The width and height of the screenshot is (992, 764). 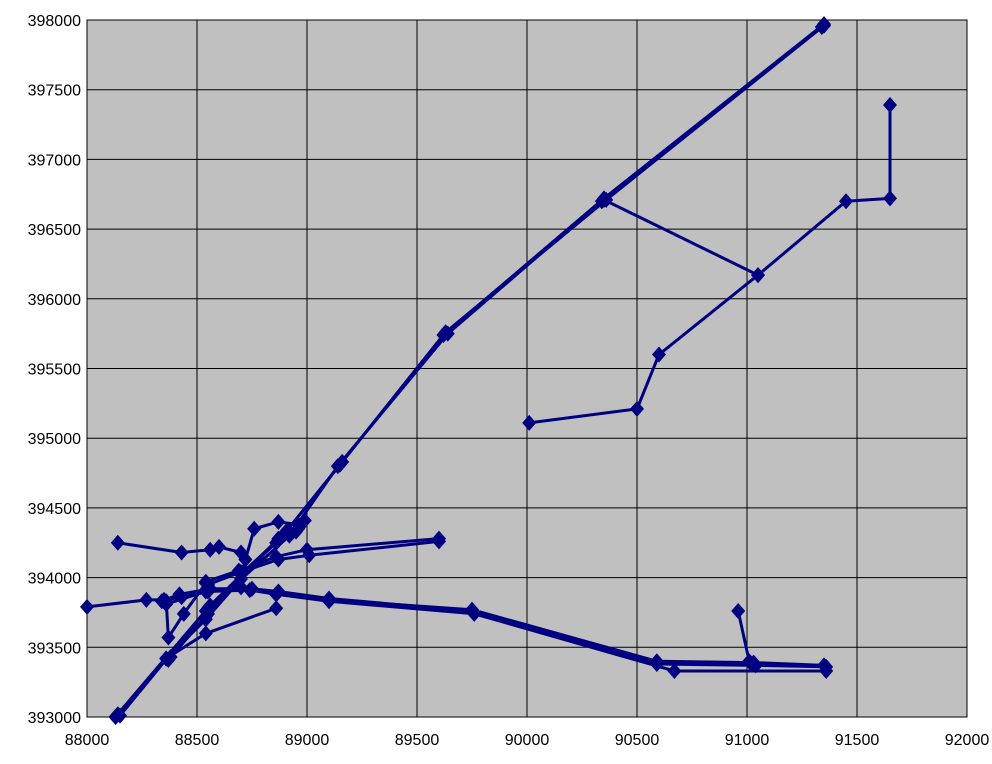 I want to click on y-tick-label: 396500, so click(x=54, y=230).